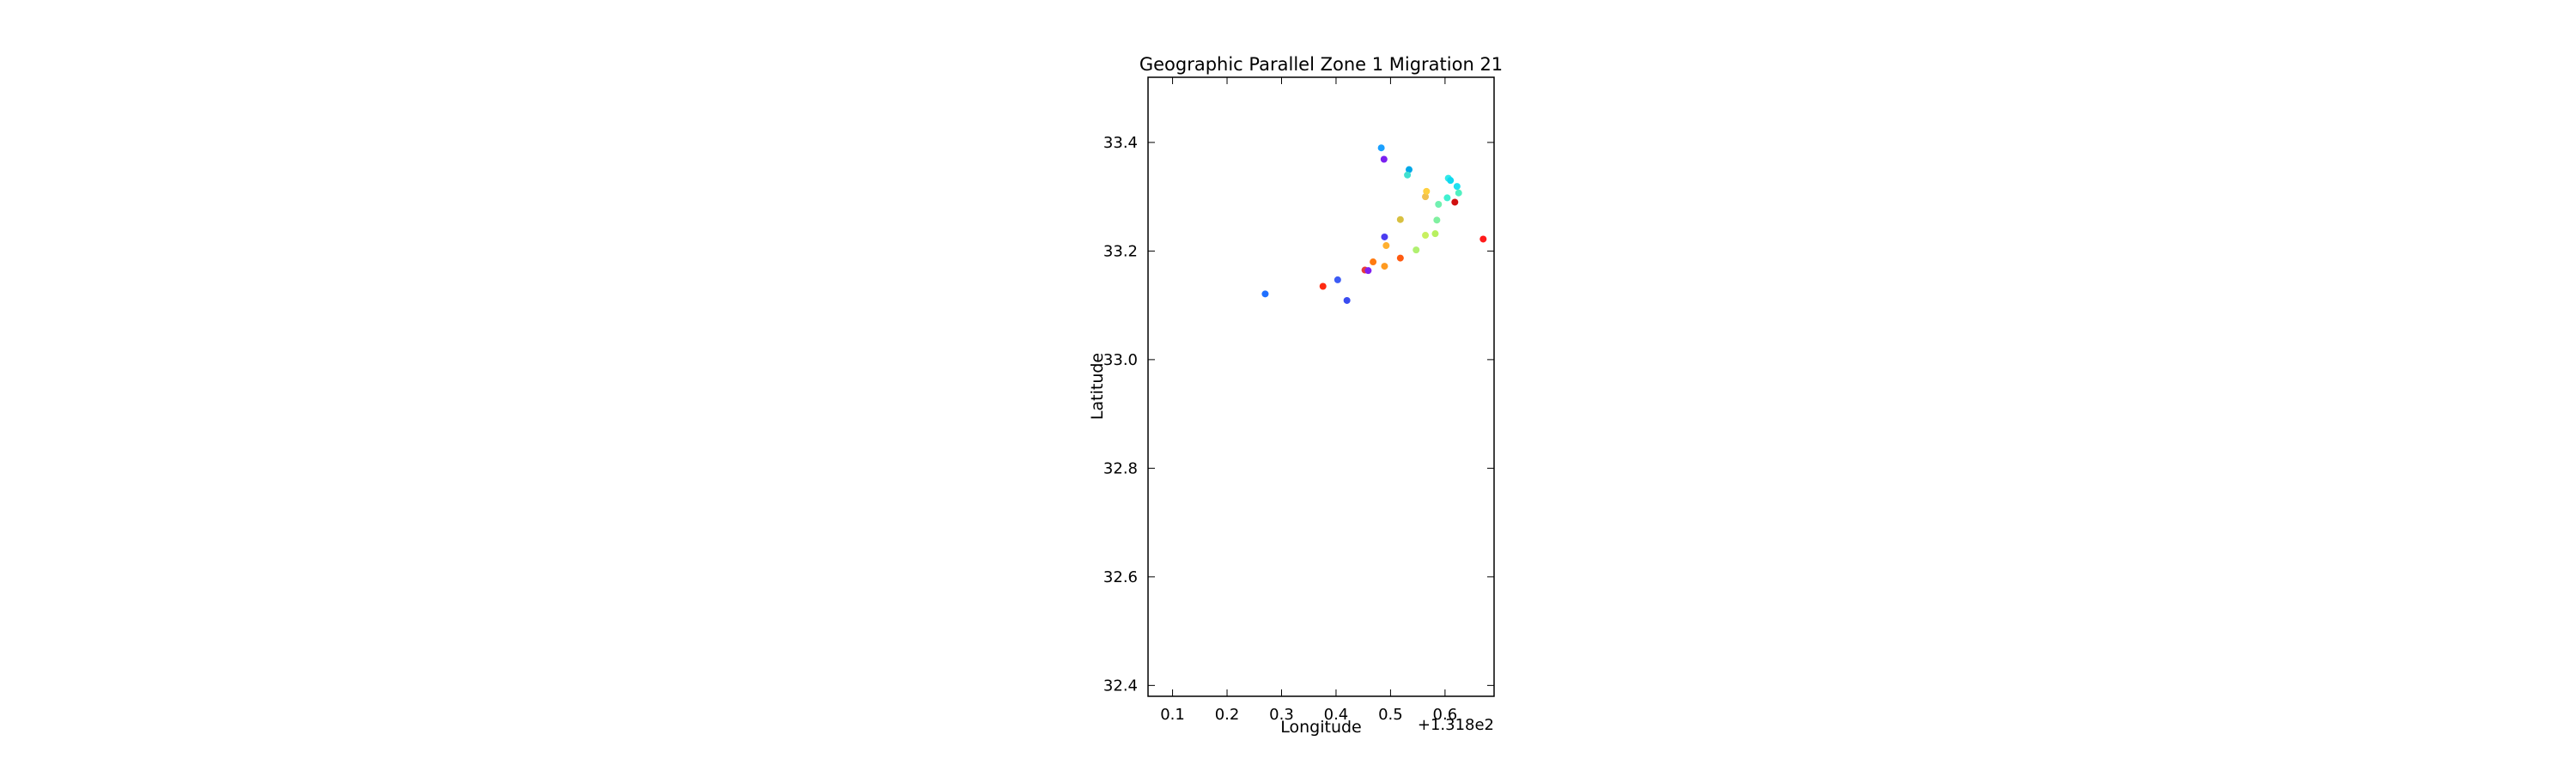 The height and width of the screenshot is (777, 2576). I want to click on x-axis-offset-label: +1.318e2, so click(1456, 725).